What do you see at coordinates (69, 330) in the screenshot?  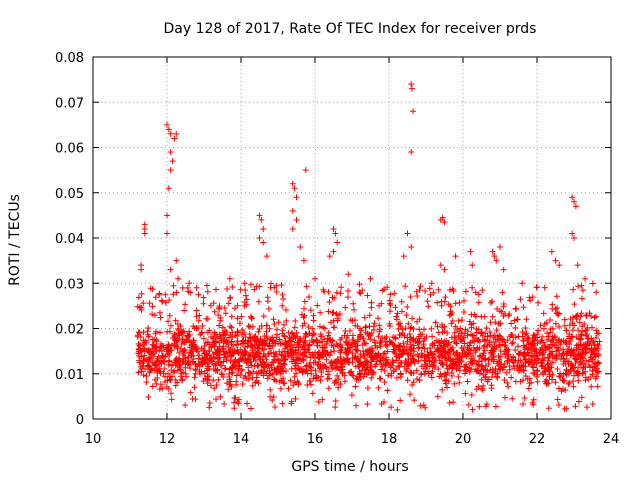 I see `y-tick-label: 0.02` at bounding box center [69, 330].